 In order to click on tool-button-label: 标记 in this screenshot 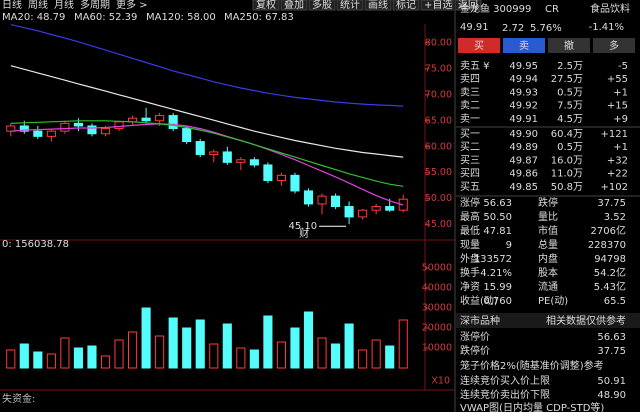, I will do `click(406, 5)`.